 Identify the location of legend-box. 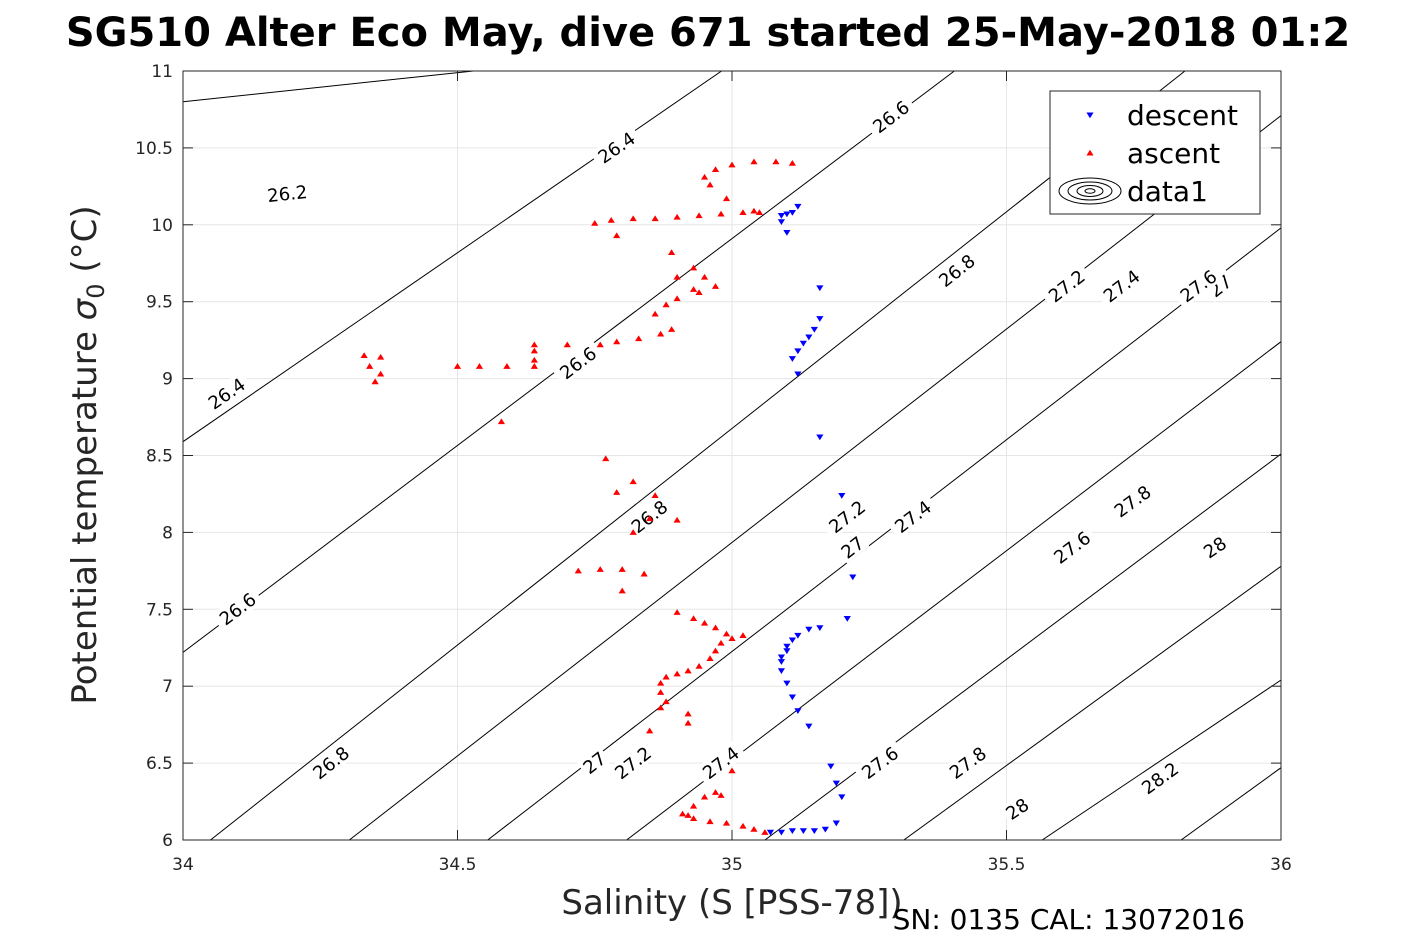
(1155, 152).